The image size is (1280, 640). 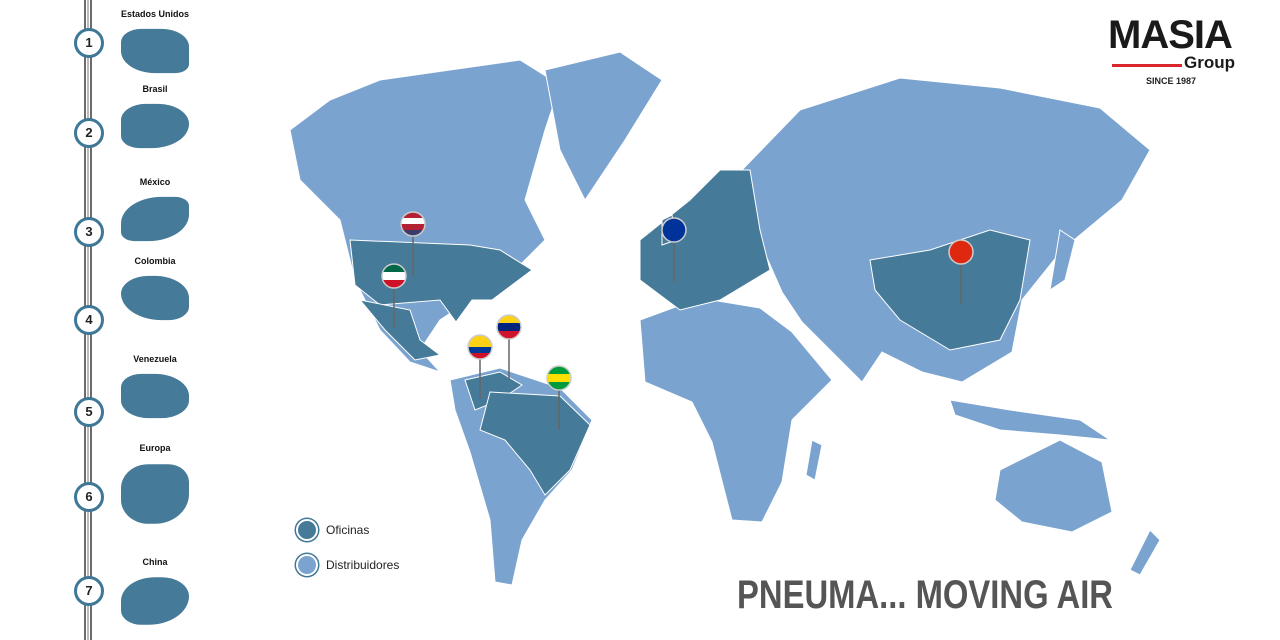 What do you see at coordinates (154, 14) in the screenshot?
I see `timeline-label: Estados Unidos` at bounding box center [154, 14].